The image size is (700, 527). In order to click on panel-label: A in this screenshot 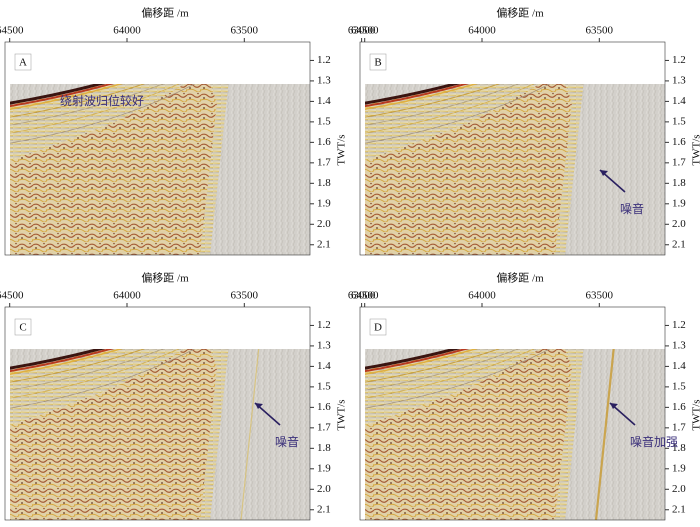, I will do `click(23, 63)`.